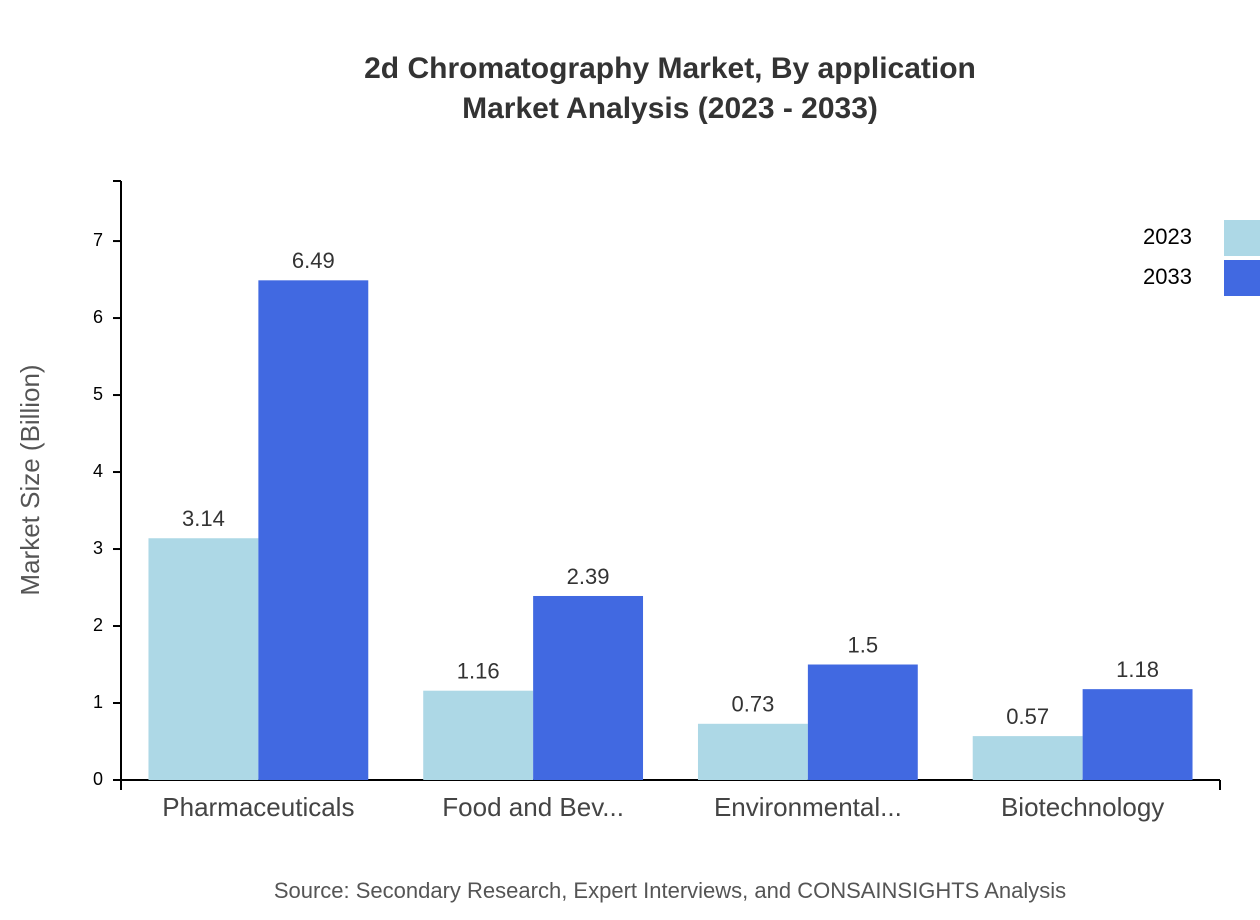 This screenshot has width=1260, height=920. Describe the element at coordinates (478, 671) in the screenshot. I see `value-label: 1.16` at that location.